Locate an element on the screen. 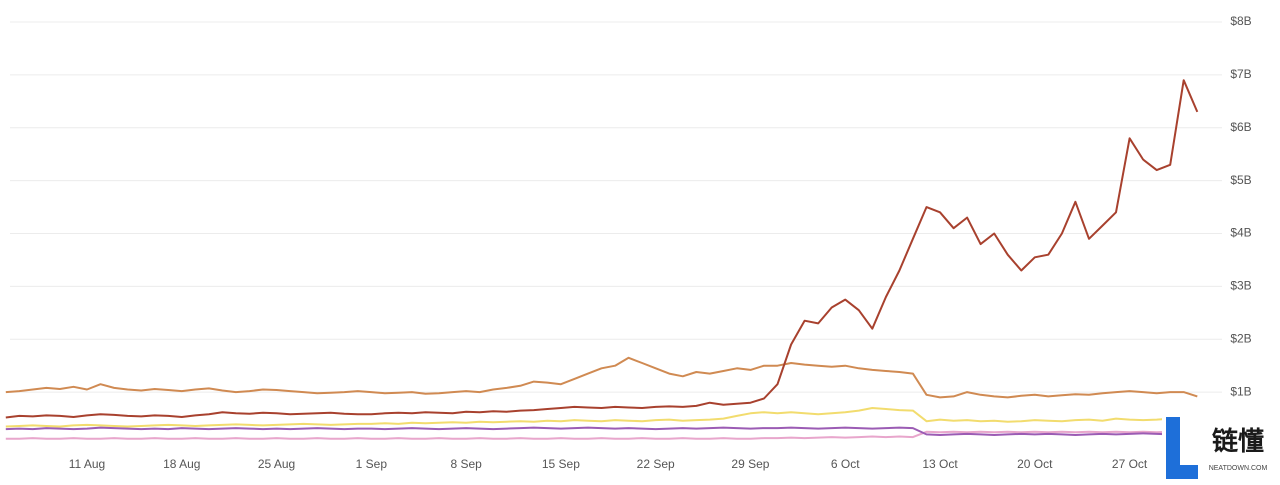  logo-subtext: NEATDOWN.COM is located at coordinates (1238, 468).